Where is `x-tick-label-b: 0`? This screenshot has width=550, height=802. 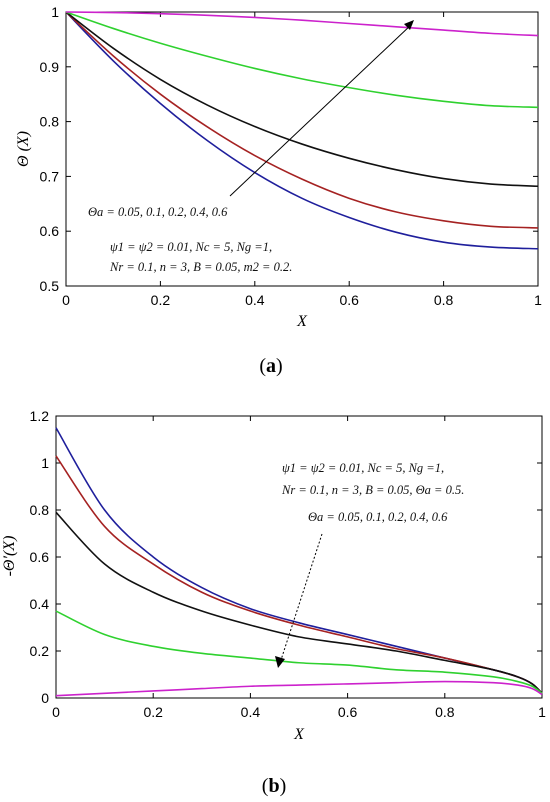
x-tick-label-b: 0 is located at coordinates (56, 712).